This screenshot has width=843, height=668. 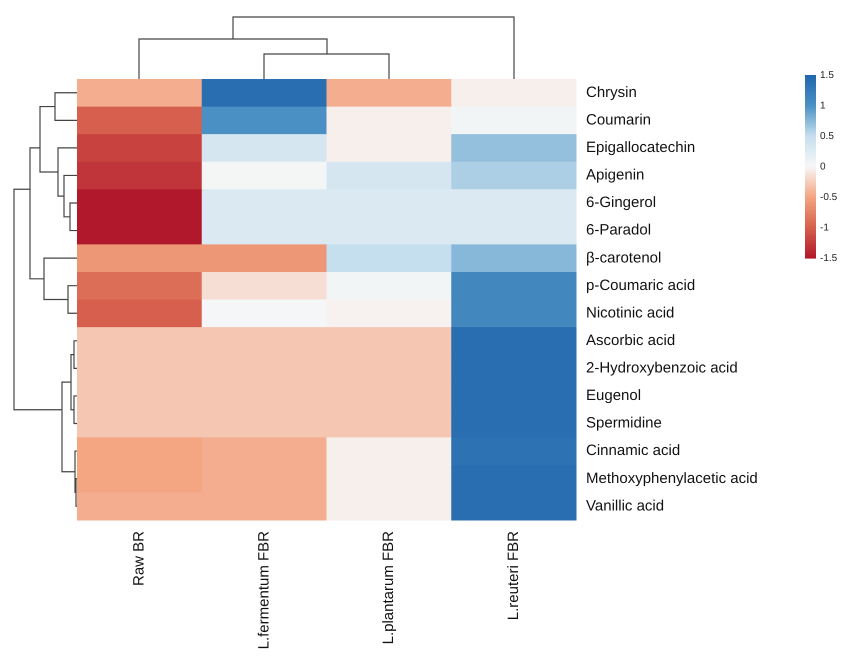 I want to click on y-tick-label: β-carotenol, so click(x=624, y=257).